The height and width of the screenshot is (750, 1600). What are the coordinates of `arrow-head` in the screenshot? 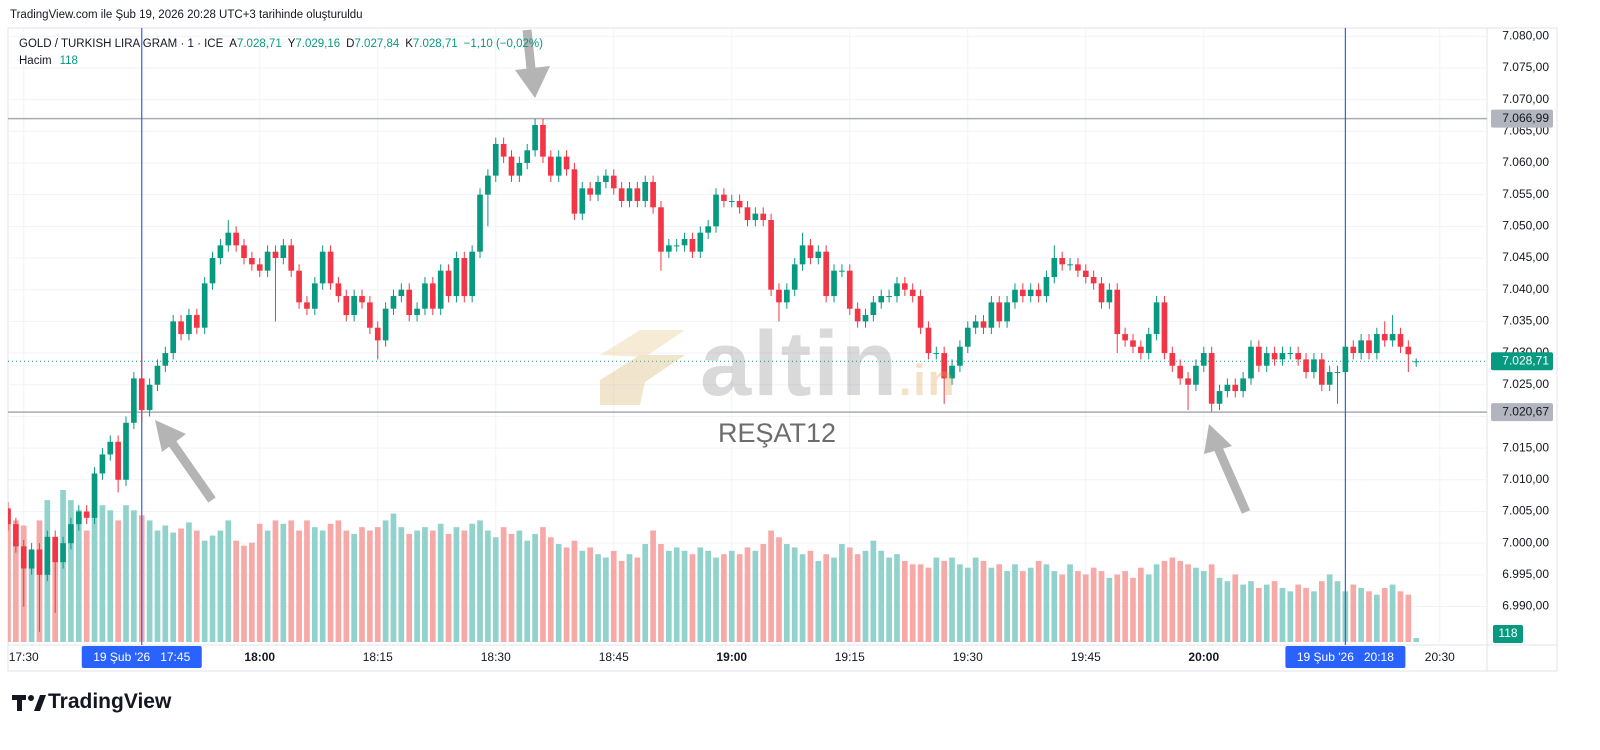 It's located at (1218, 439).